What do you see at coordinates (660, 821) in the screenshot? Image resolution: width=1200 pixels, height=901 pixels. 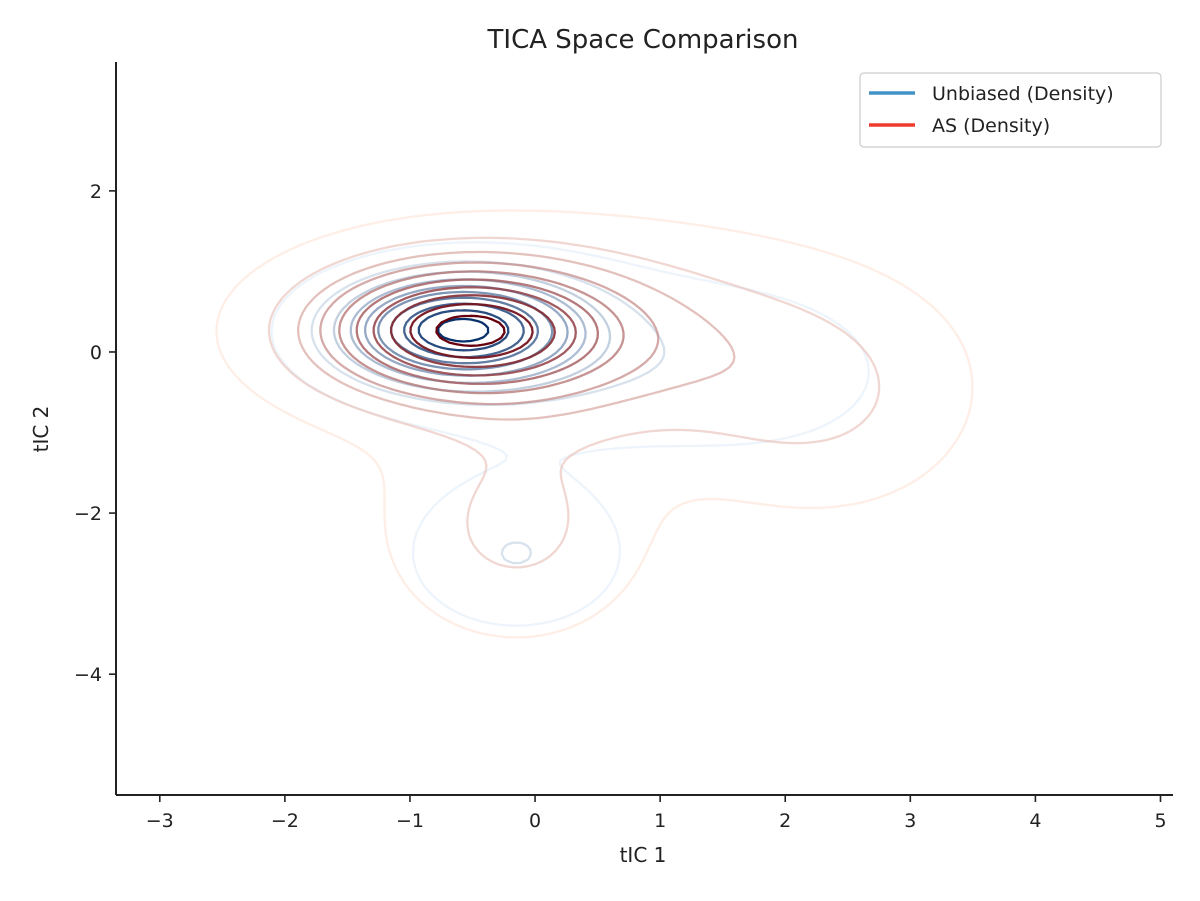 I see `x-tick-label: 1` at bounding box center [660, 821].